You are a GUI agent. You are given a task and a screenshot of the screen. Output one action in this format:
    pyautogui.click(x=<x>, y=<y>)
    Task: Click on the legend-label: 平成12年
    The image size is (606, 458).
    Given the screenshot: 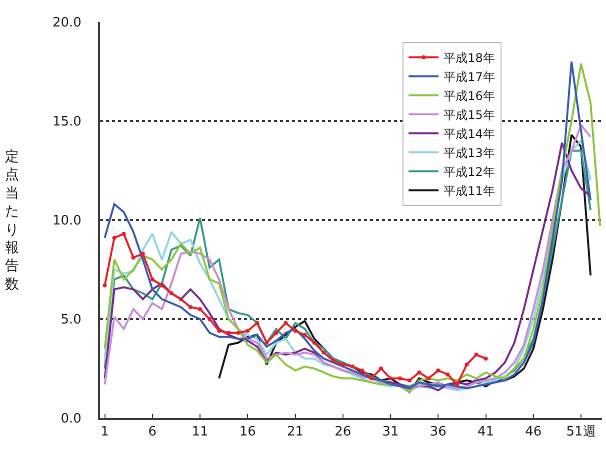 What is the action you would take?
    pyautogui.click(x=469, y=171)
    